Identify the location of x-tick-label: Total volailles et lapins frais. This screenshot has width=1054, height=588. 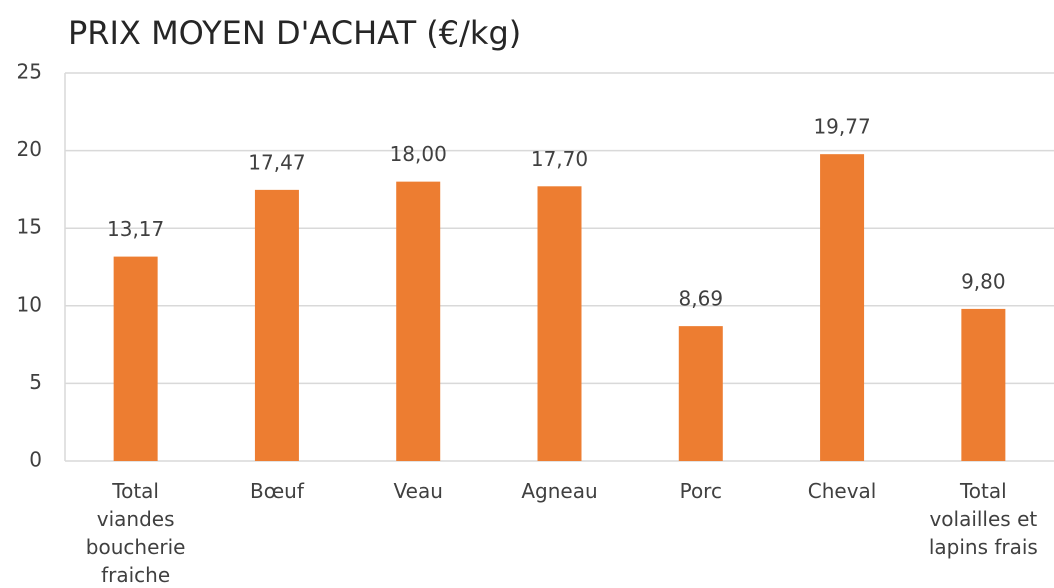
(983, 519).